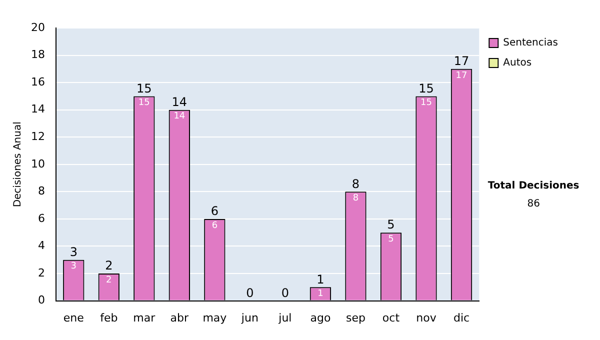 The width and height of the screenshot is (600, 340). Describe the element at coordinates (41, 273) in the screenshot. I see `y-tick-label: 2` at that location.